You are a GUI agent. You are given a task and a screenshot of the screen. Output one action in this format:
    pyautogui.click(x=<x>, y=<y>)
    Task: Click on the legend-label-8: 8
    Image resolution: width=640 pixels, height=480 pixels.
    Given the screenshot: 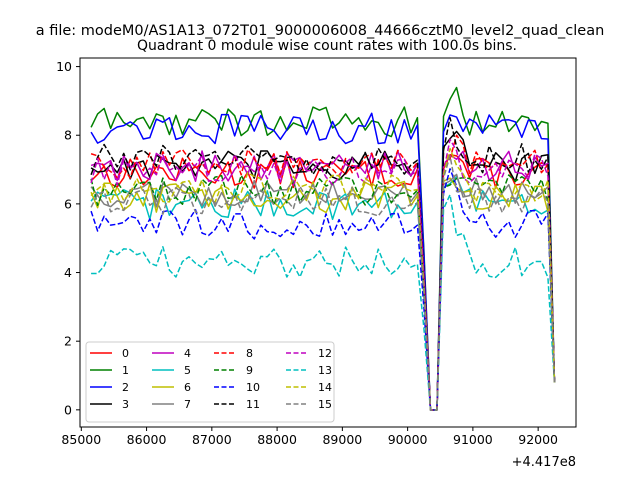 What is the action you would take?
    pyautogui.click(x=249, y=353)
    